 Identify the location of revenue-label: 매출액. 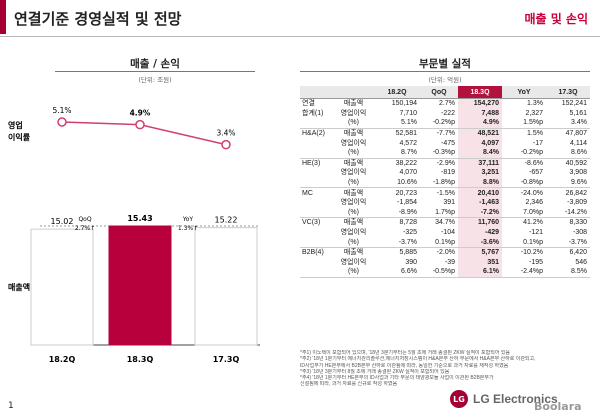
(19, 287).